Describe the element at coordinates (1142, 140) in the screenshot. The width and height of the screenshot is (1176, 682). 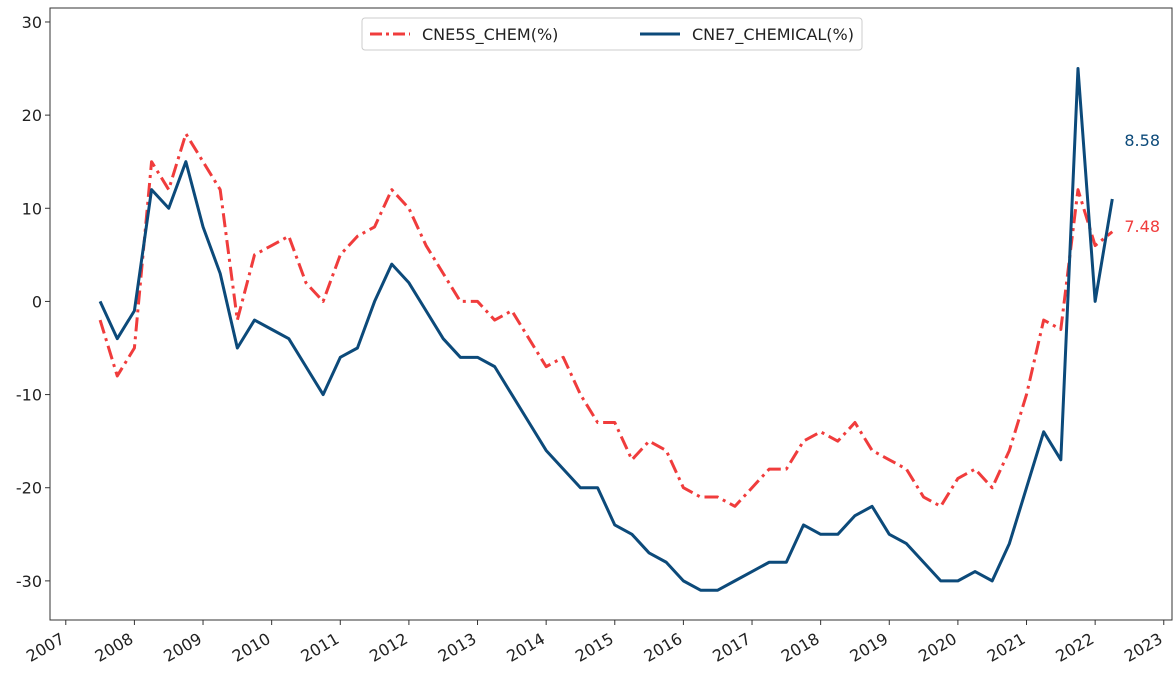
I see `end-value-label: 8.58` at that location.